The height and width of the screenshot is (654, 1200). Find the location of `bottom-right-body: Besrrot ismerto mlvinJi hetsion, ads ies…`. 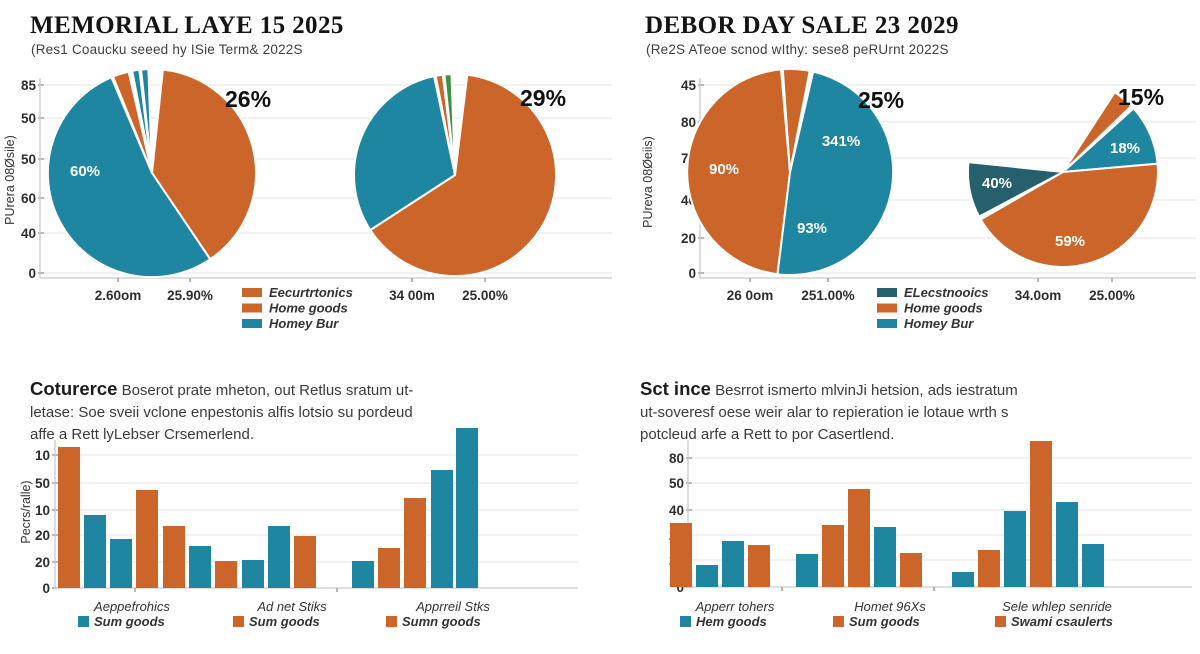

bottom-right-body: Besrrot ismerto mlvinJi hetsion, ads ies… is located at coordinates (829, 412).